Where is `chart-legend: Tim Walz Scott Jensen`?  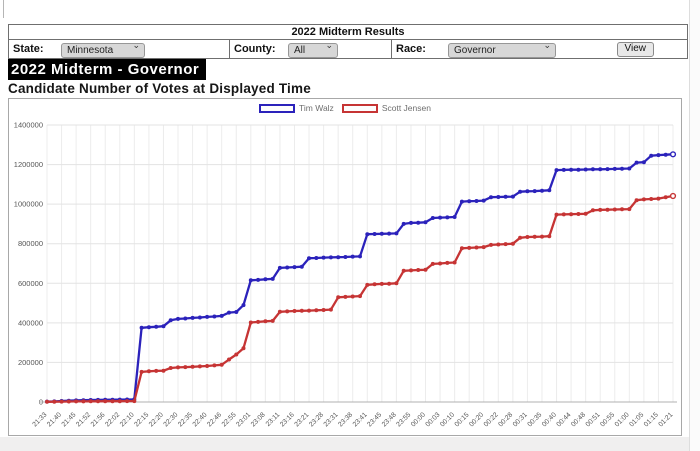 chart-legend: Tim Walz Scott Jensen is located at coordinates (345, 108).